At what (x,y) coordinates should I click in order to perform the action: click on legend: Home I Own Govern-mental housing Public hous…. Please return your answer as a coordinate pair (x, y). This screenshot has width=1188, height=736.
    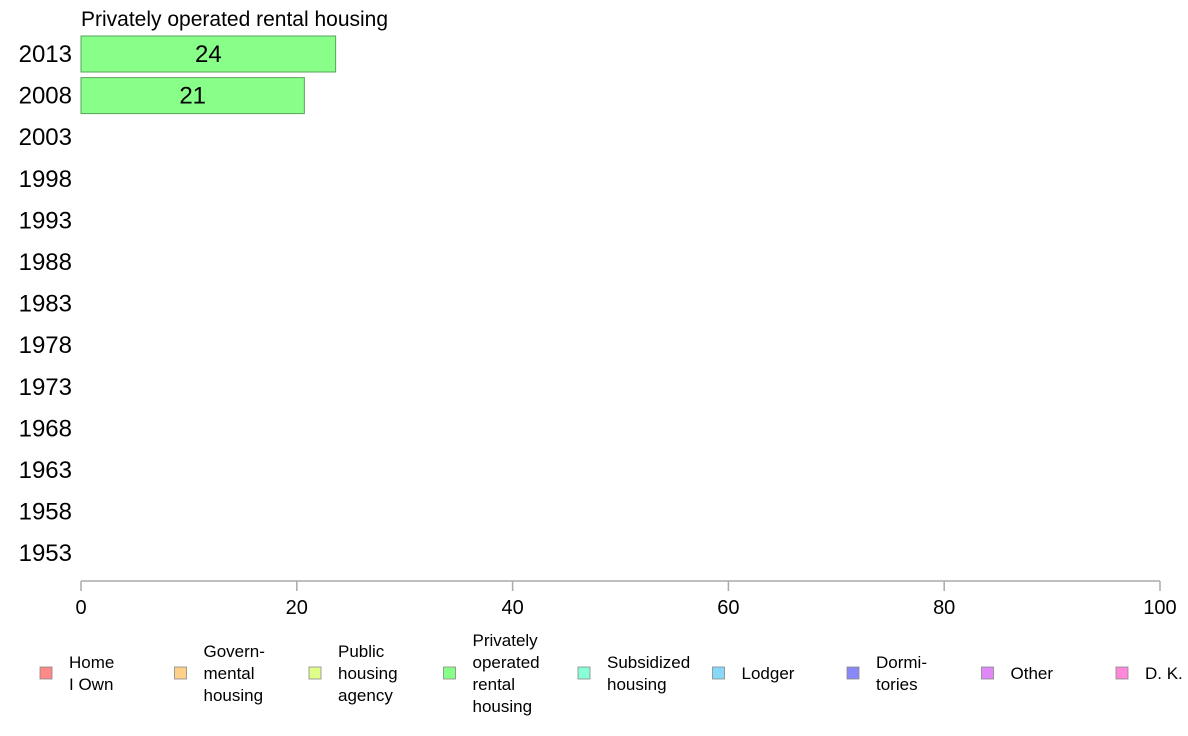
    Looking at the image, I should click on (611, 673).